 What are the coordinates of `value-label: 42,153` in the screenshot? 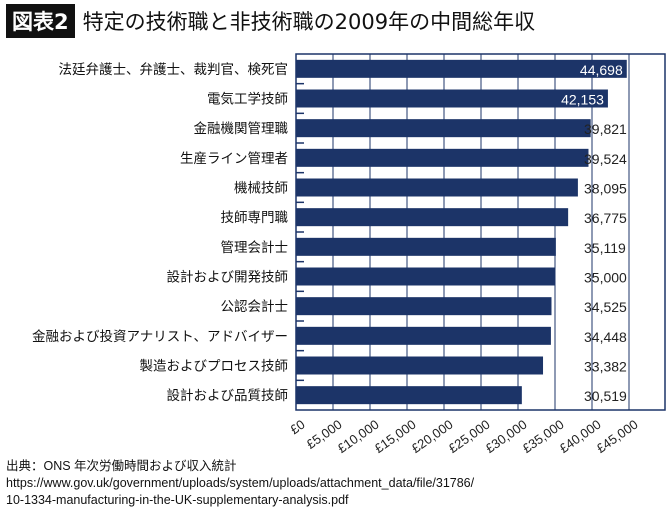 It's located at (582, 100).